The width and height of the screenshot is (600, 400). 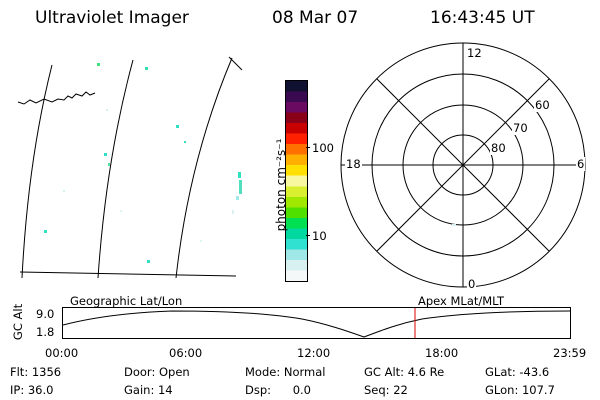 I want to click on status-ip: IP: 36.0, so click(x=32, y=390).